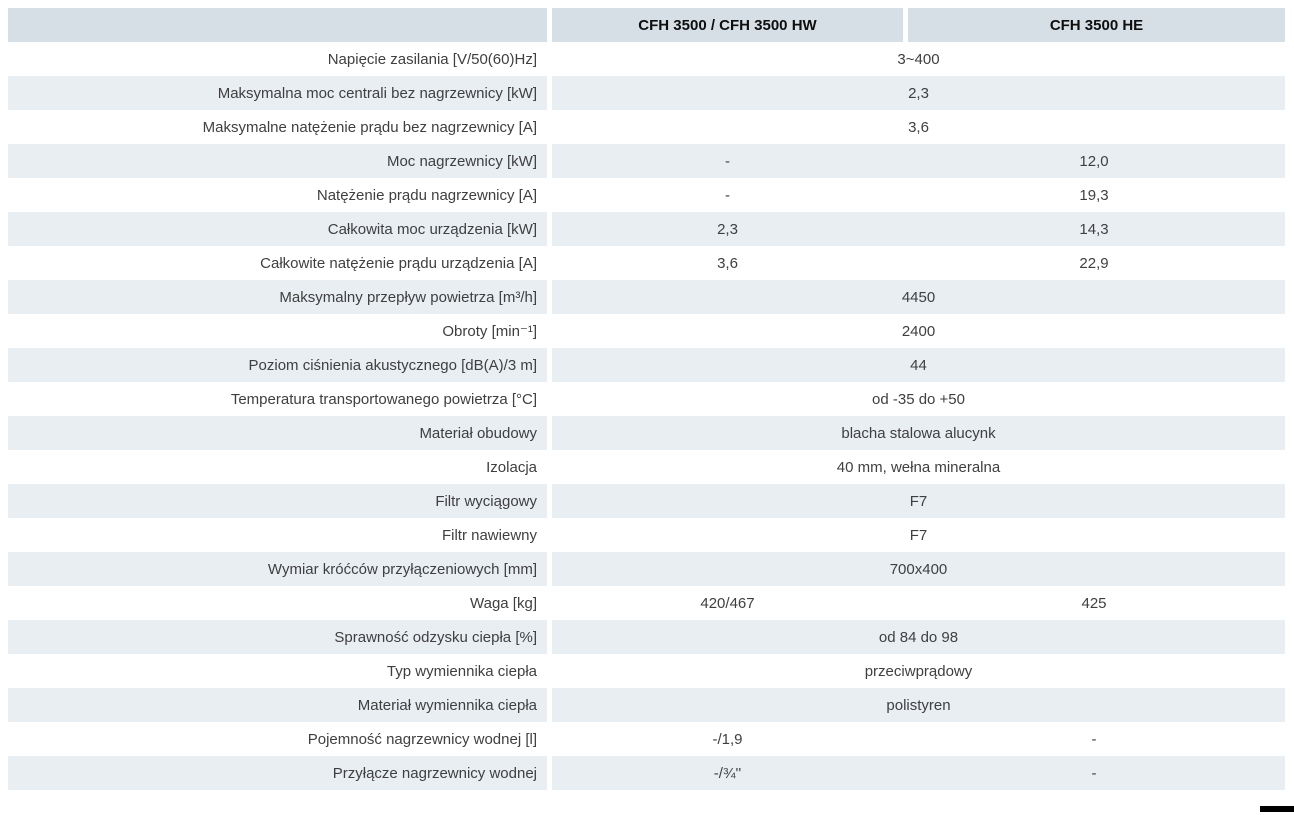  What do you see at coordinates (1094, 195) in the screenshot?
I see `row-value-cfh3500-he: 19,3` at bounding box center [1094, 195].